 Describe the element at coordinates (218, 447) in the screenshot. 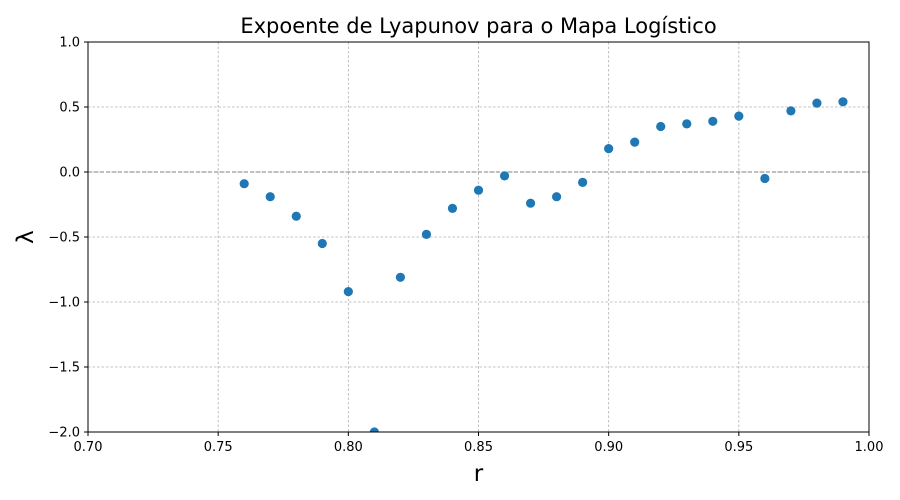

I see `x-tick-label: 0.75` at that location.